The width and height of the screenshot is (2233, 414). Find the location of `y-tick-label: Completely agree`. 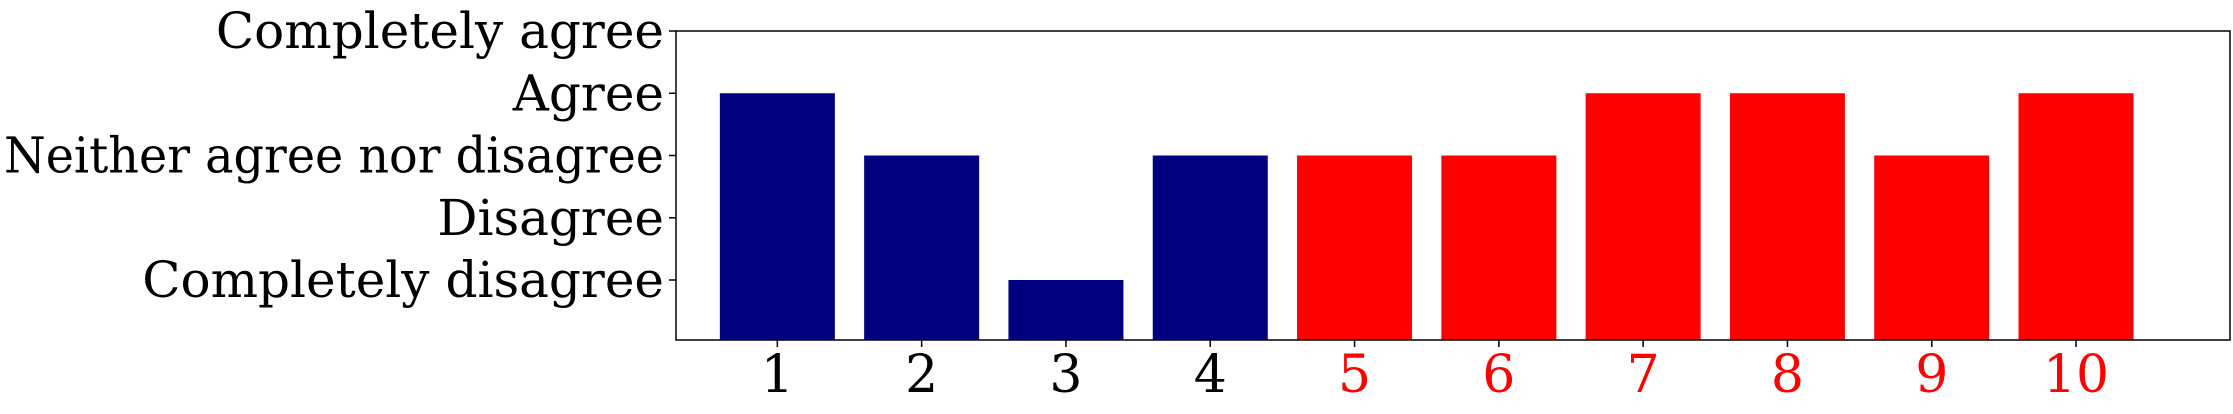

y-tick-label: Completely agree is located at coordinates (440, 31).